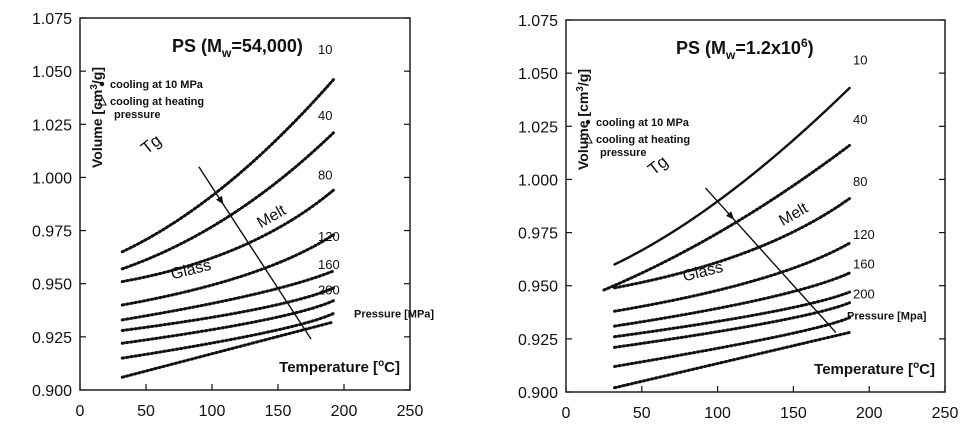 This screenshot has height=424, width=976. Describe the element at coordinates (745, 49) in the screenshot. I see `chart-title: PS (Mw=1.2x106)` at that location.